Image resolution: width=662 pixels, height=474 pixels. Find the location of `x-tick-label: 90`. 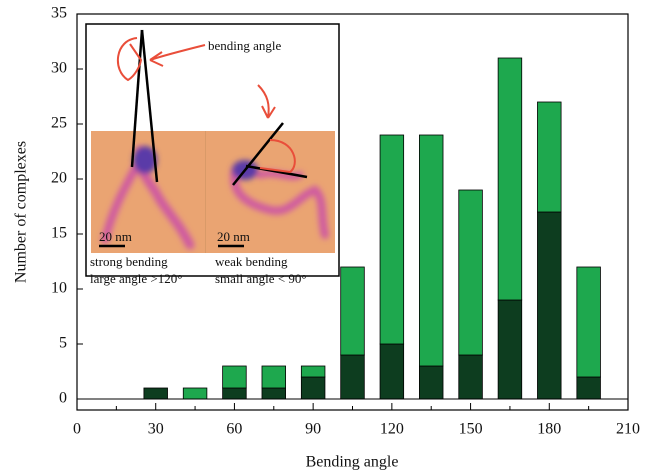

x-tick-label: 90 is located at coordinates (313, 429).